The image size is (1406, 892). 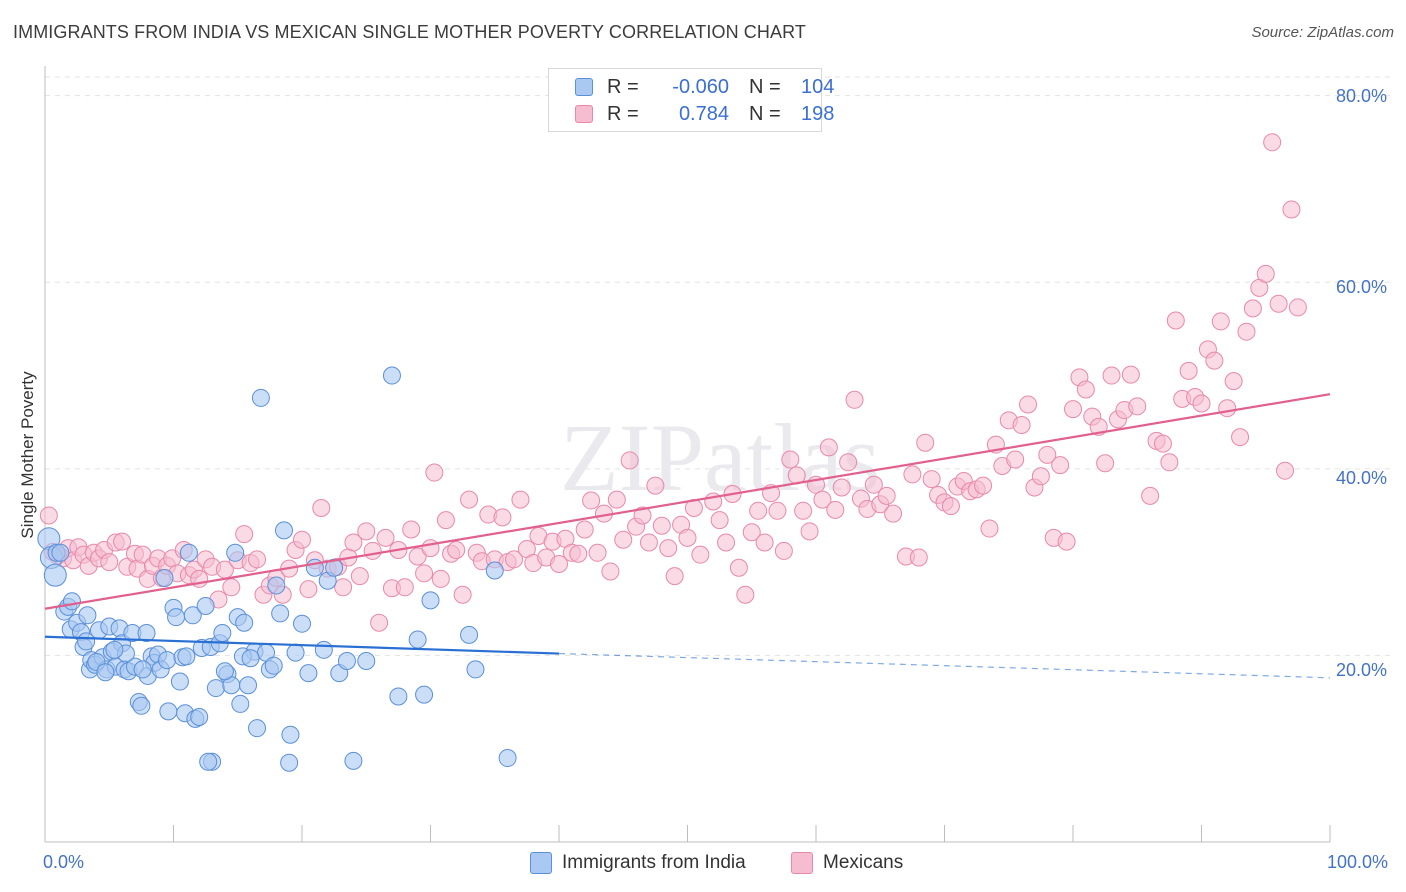 I want to click on india-r-value: -0.060, so click(x=700, y=86).